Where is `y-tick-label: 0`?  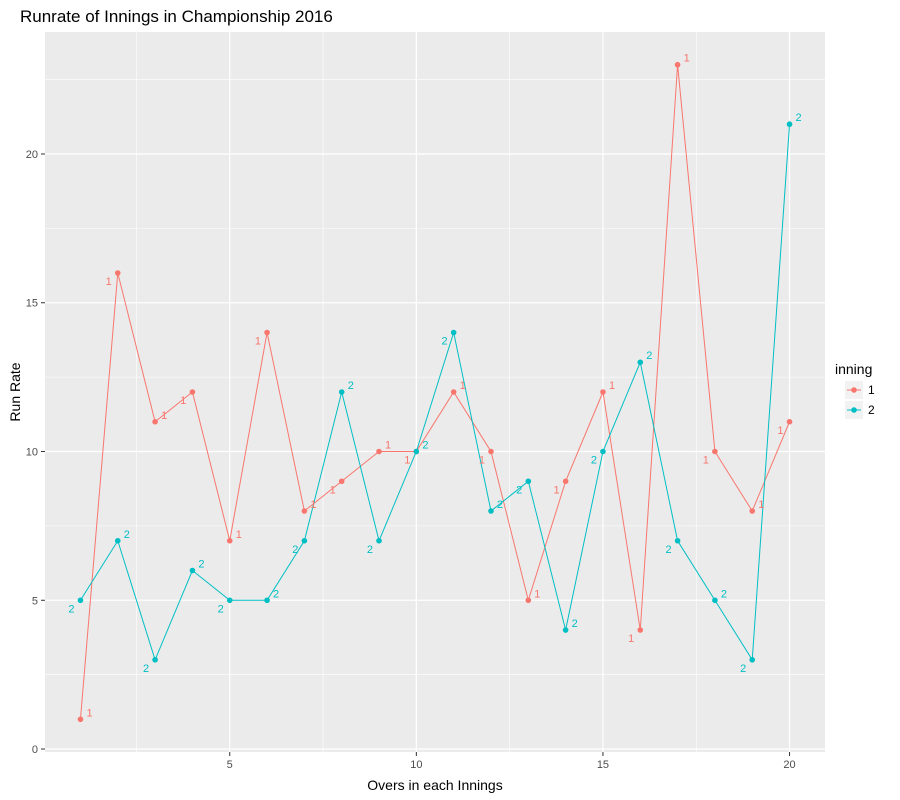 y-tick-label: 0 is located at coordinates (35, 750).